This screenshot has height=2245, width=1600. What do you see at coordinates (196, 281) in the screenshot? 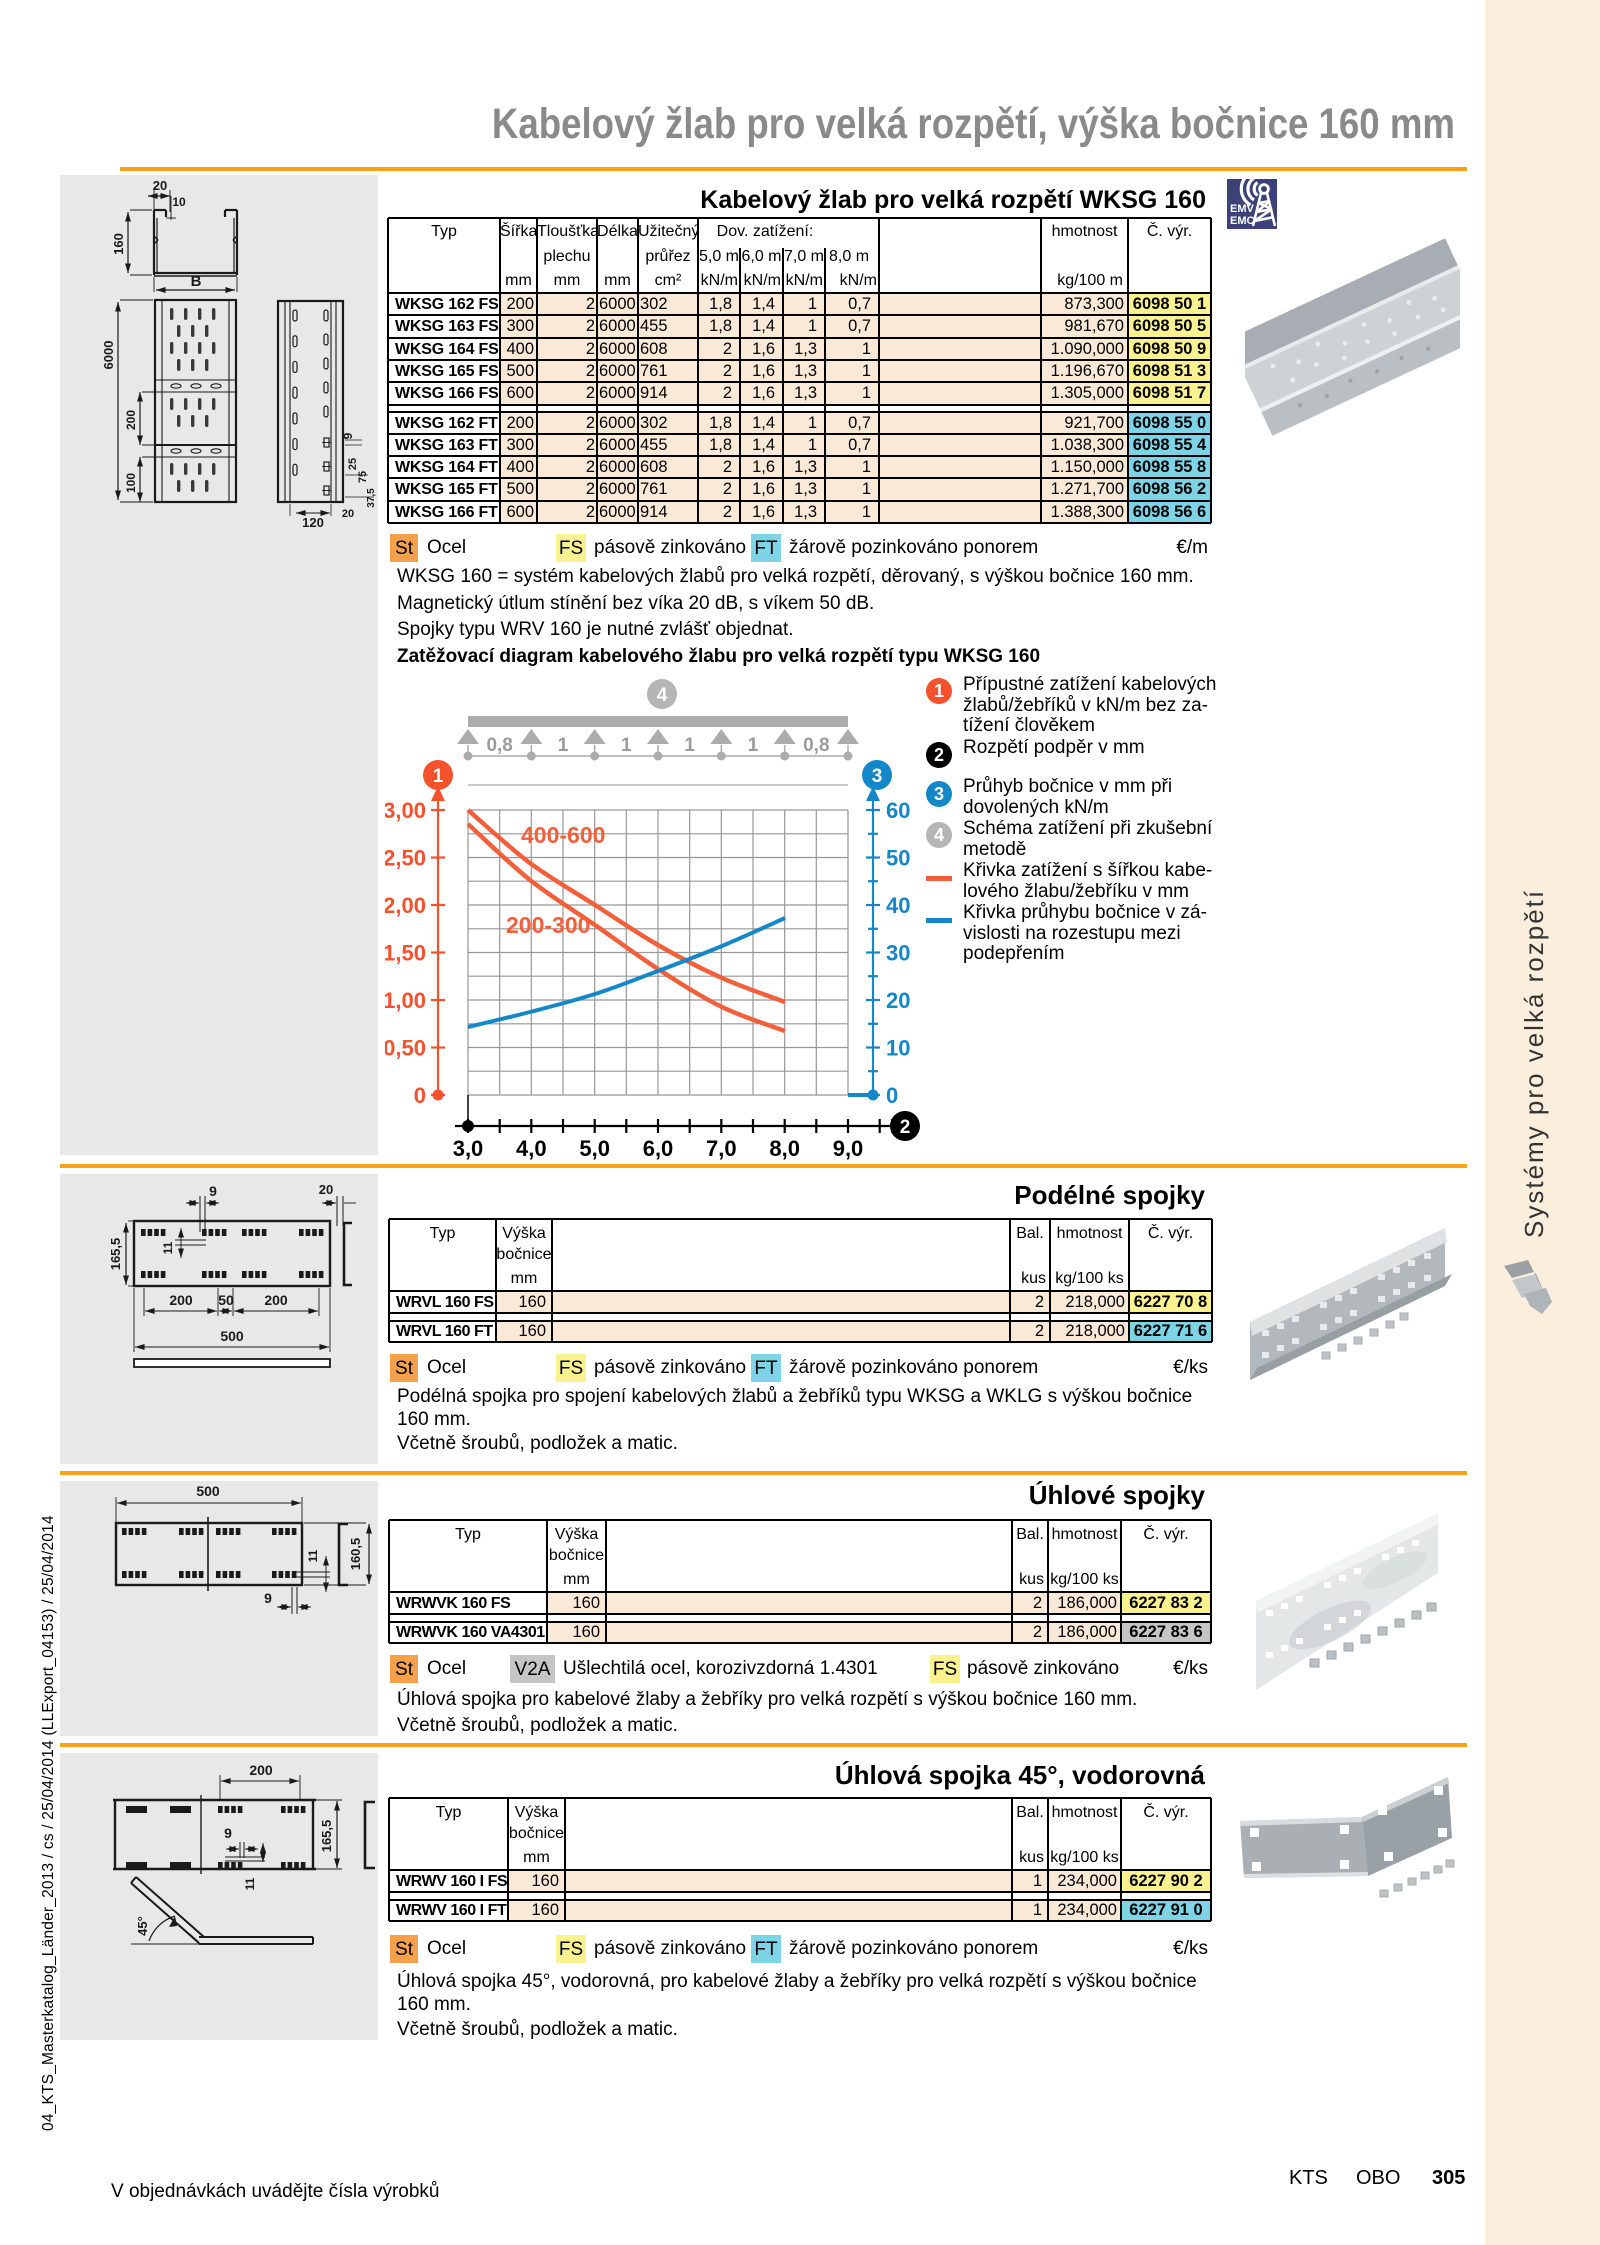
I see `svg-text: B` at bounding box center [196, 281].